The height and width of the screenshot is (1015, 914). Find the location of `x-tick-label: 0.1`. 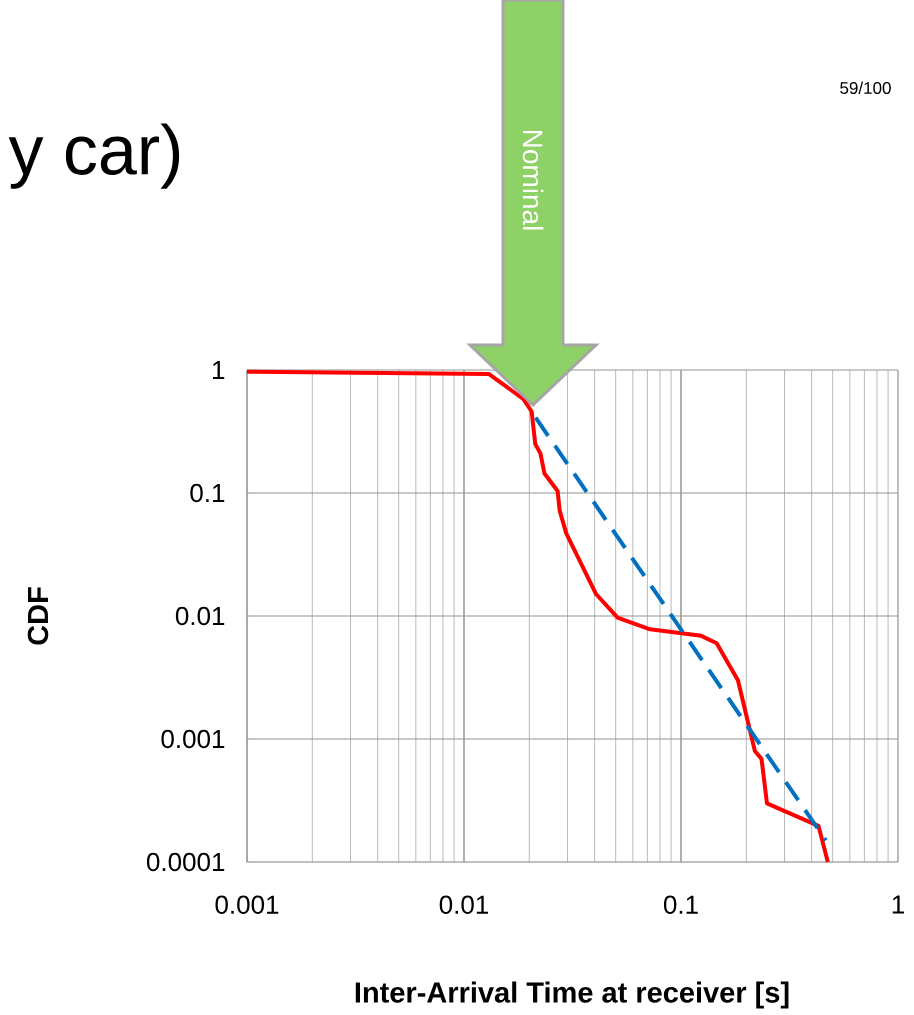

x-tick-label: 0.1 is located at coordinates (680, 904).